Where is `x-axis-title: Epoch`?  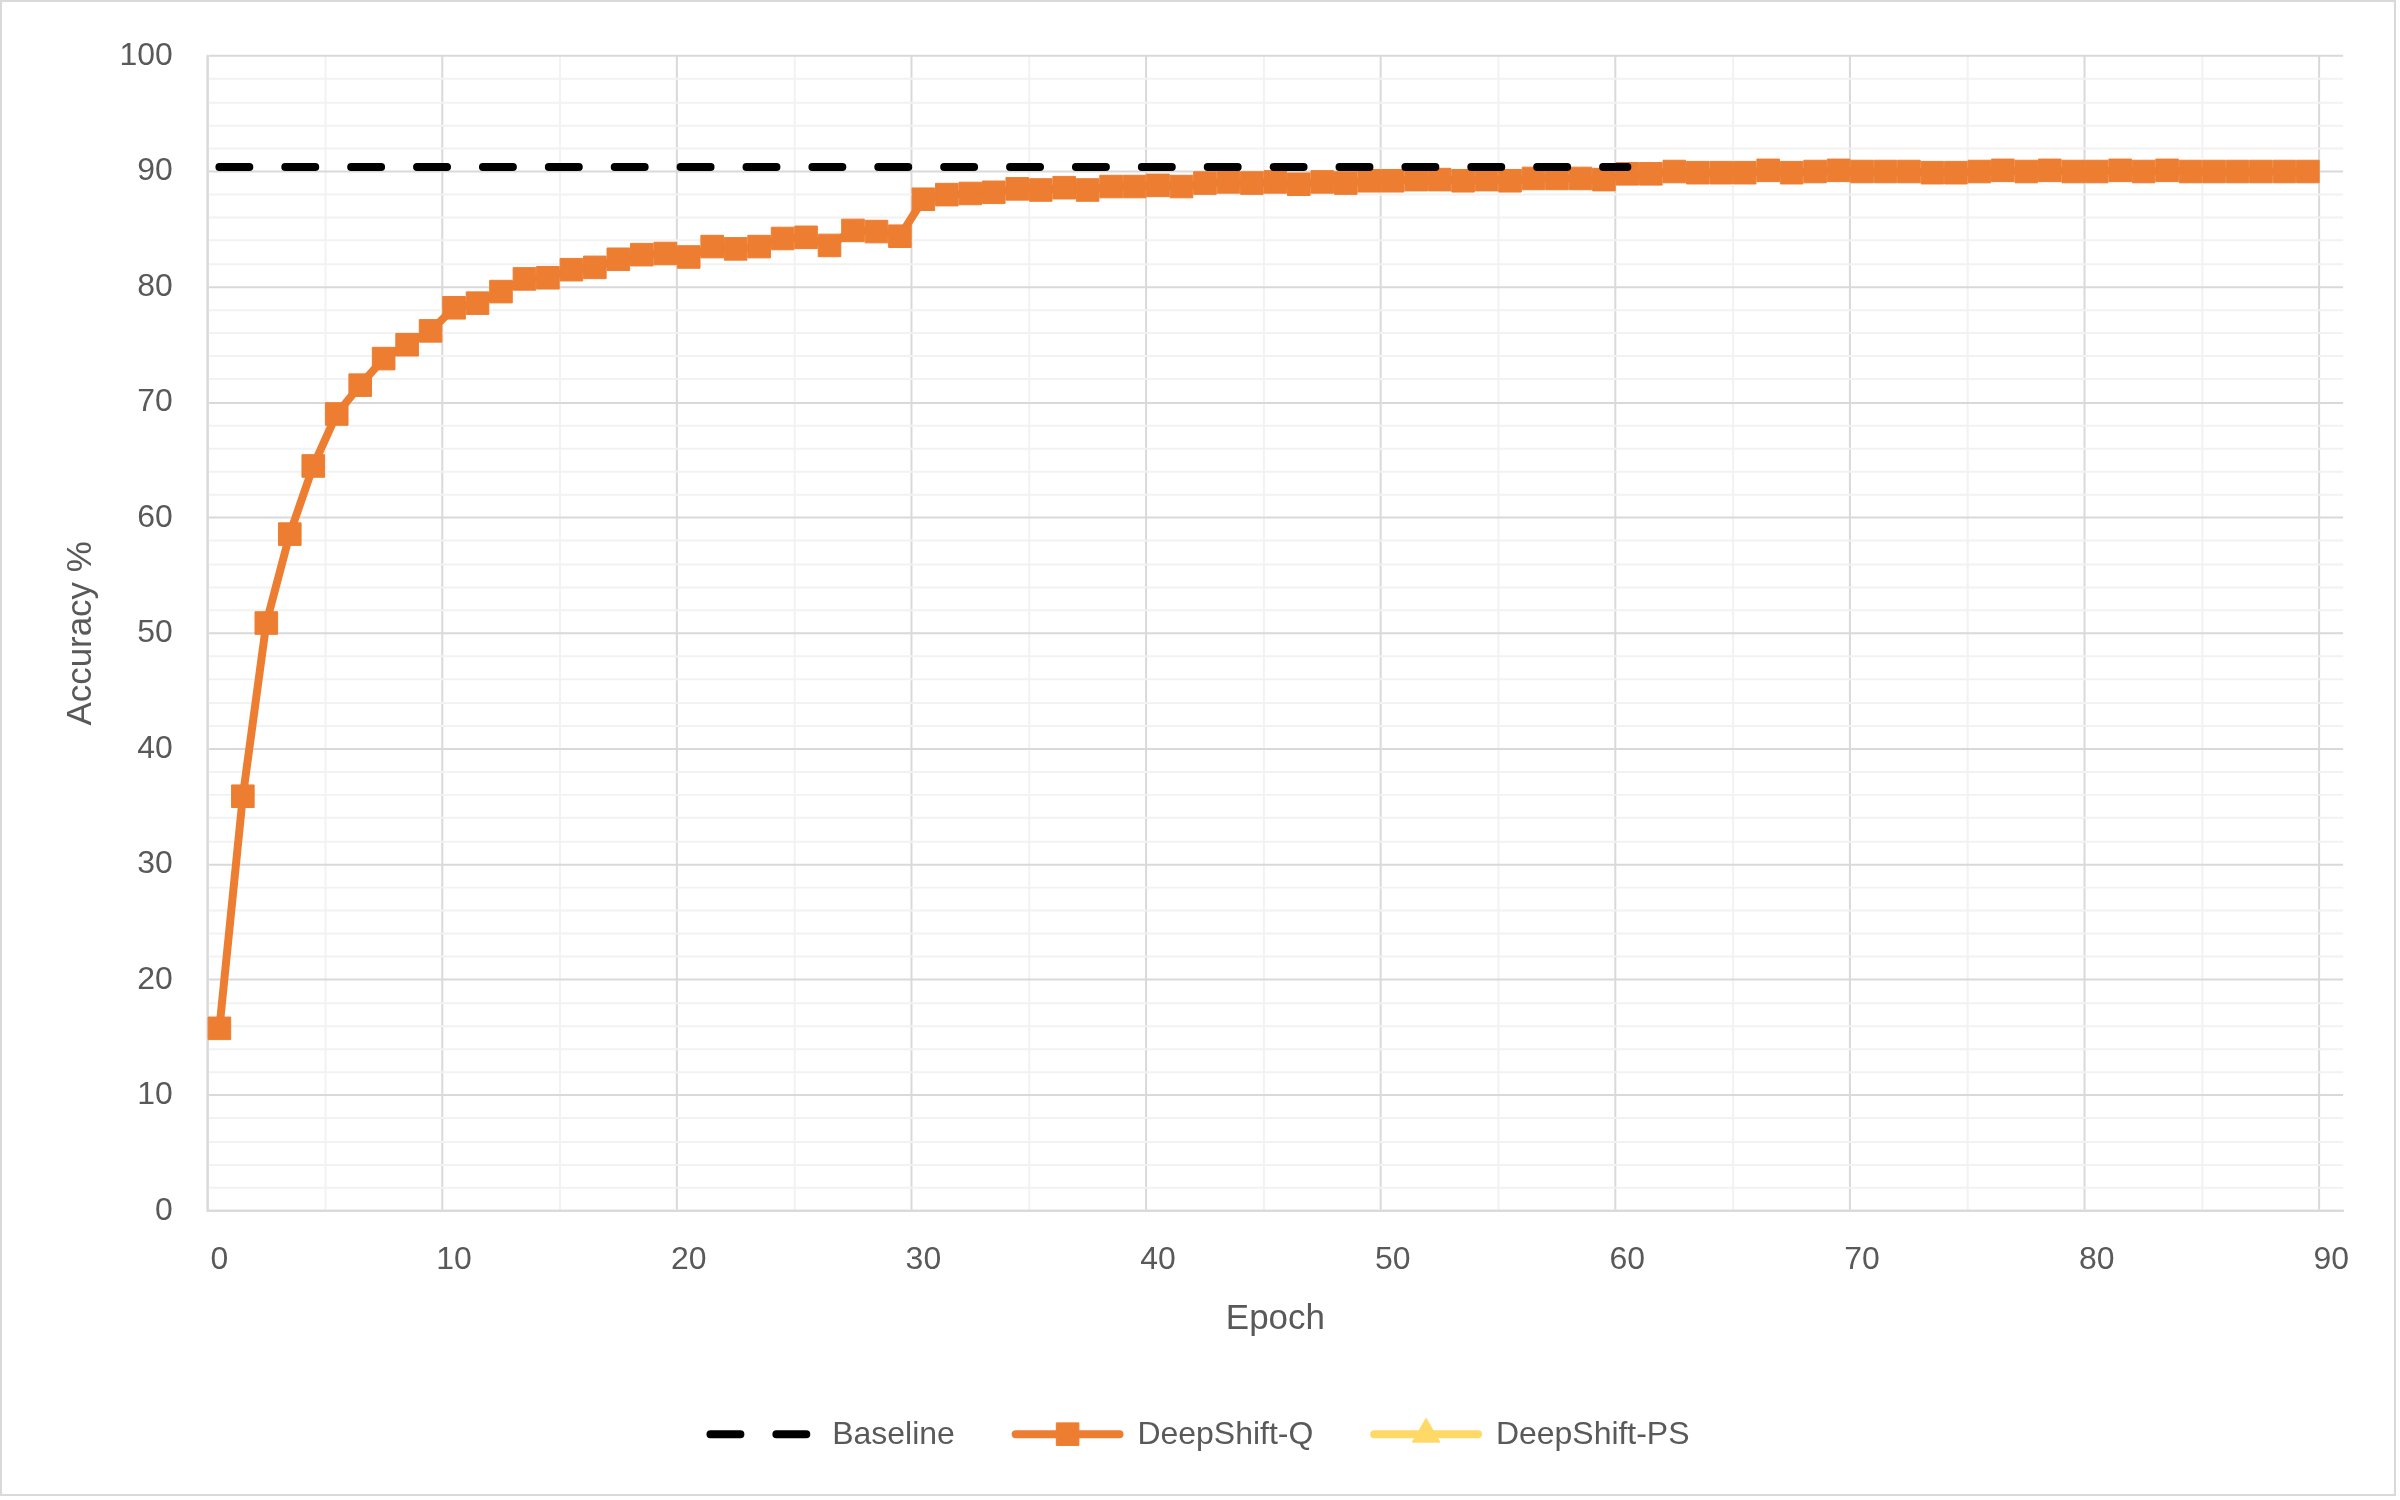 x-axis-title: Epoch is located at coordinates (1275, 1317).